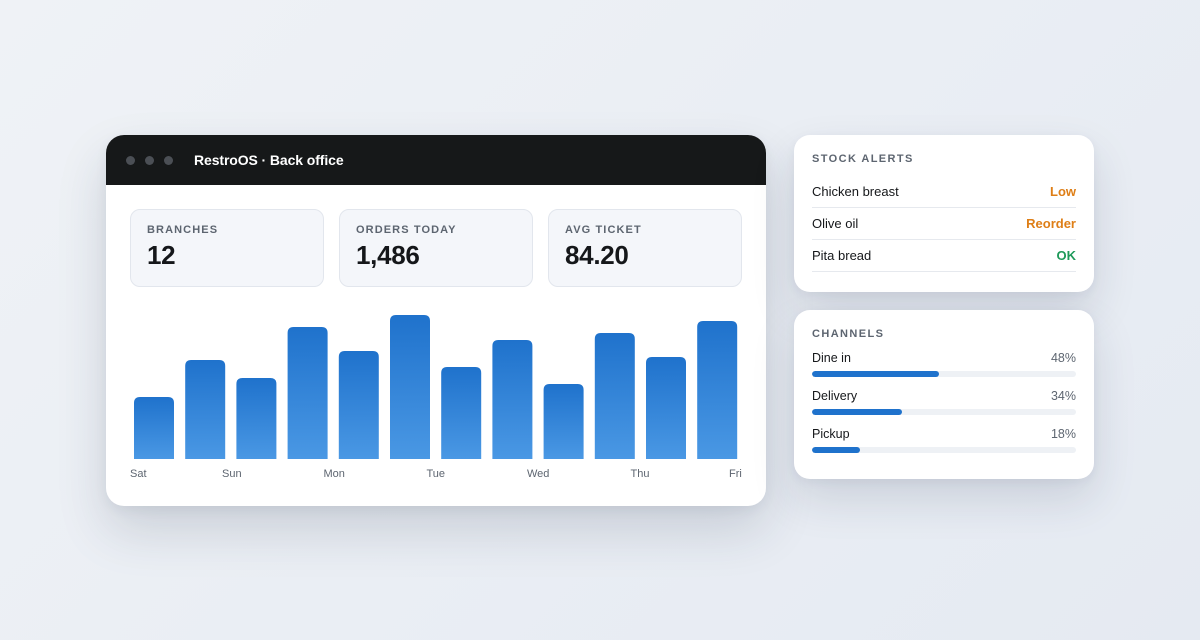 This screenshot has height=640, width=1200. What do you see at coordinates (538, 474) in the screenshot?
I see `x-tick-label: Wed` at bounding box center [538, 474].